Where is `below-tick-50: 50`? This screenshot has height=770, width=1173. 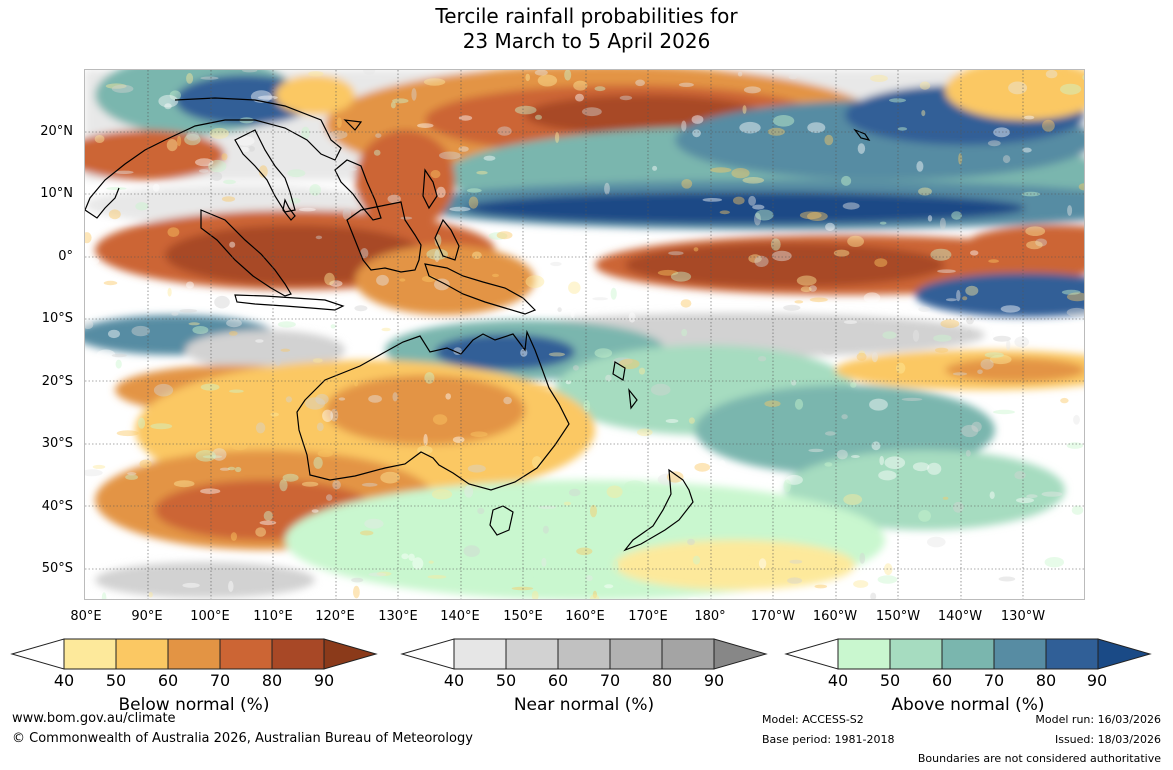 below-tick-50: 50 is located at coordinates (116, 680).